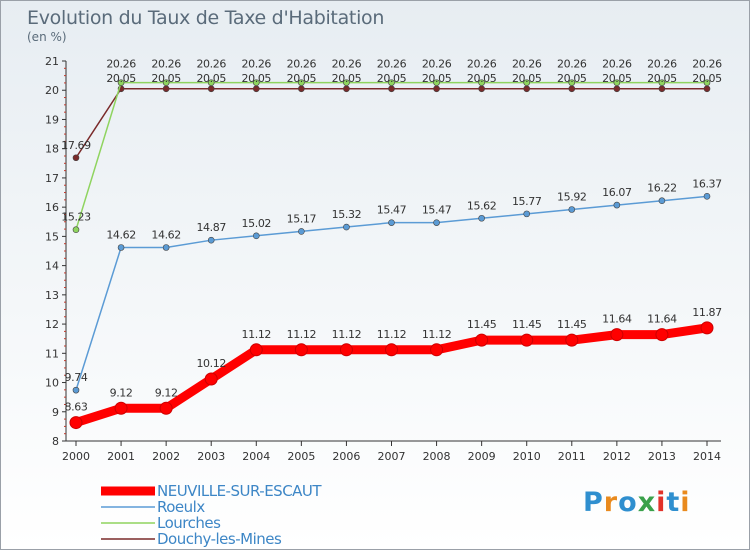  I want to click on legend-item-lourches: Lourches, so click(211, 523).